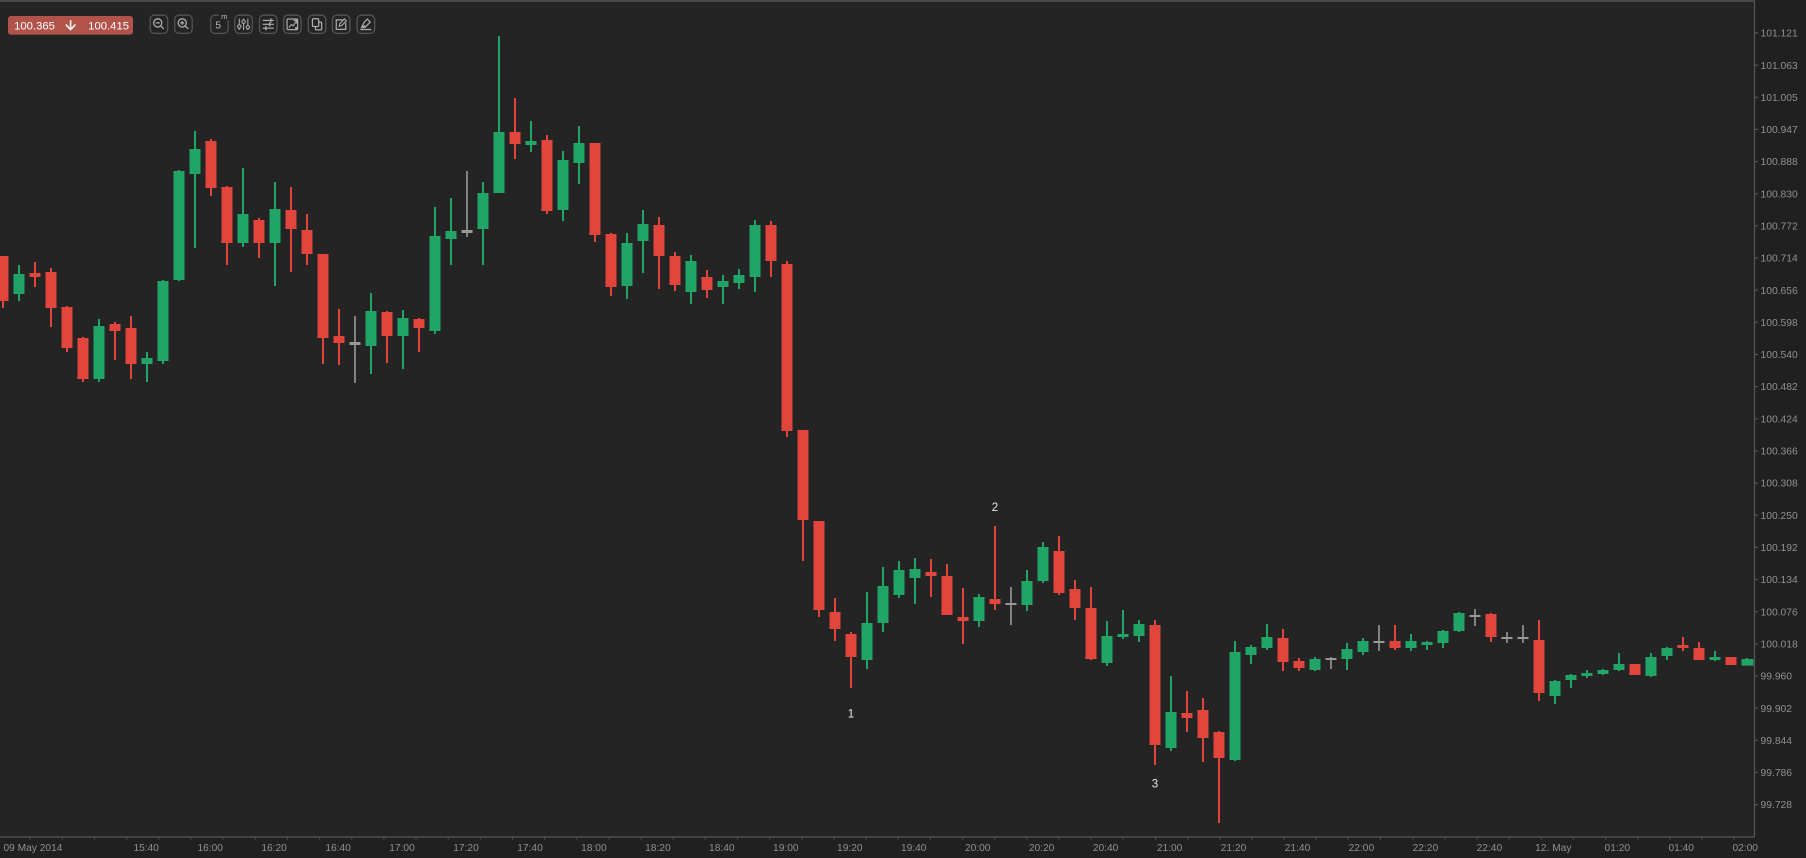 This screenshot has width=1806, height=858. Describe the element at coordinates (851, 715) in the screenshot. I see `svg-text: 1` at that location.